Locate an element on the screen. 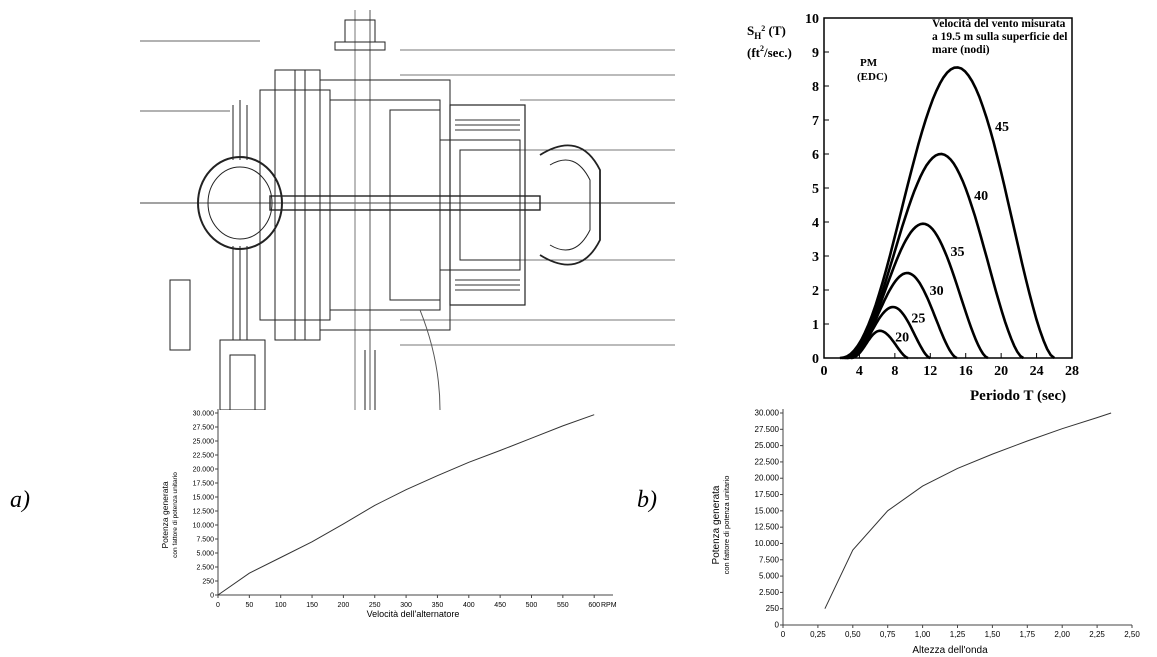  spectrum-ytick-label: 8 is located at coordinates (815, 87).